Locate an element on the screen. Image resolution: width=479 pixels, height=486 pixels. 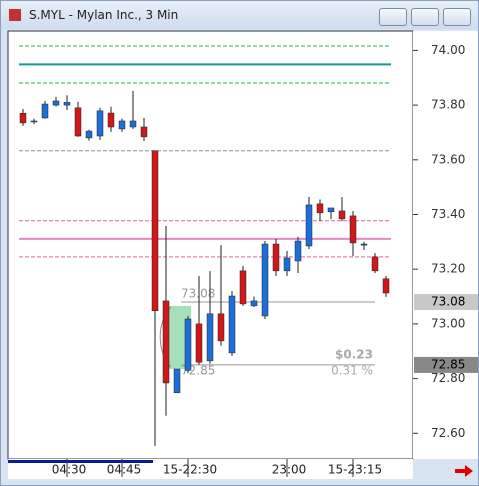
price-marker-label: 72.85 is located at coordinates (448, 364).